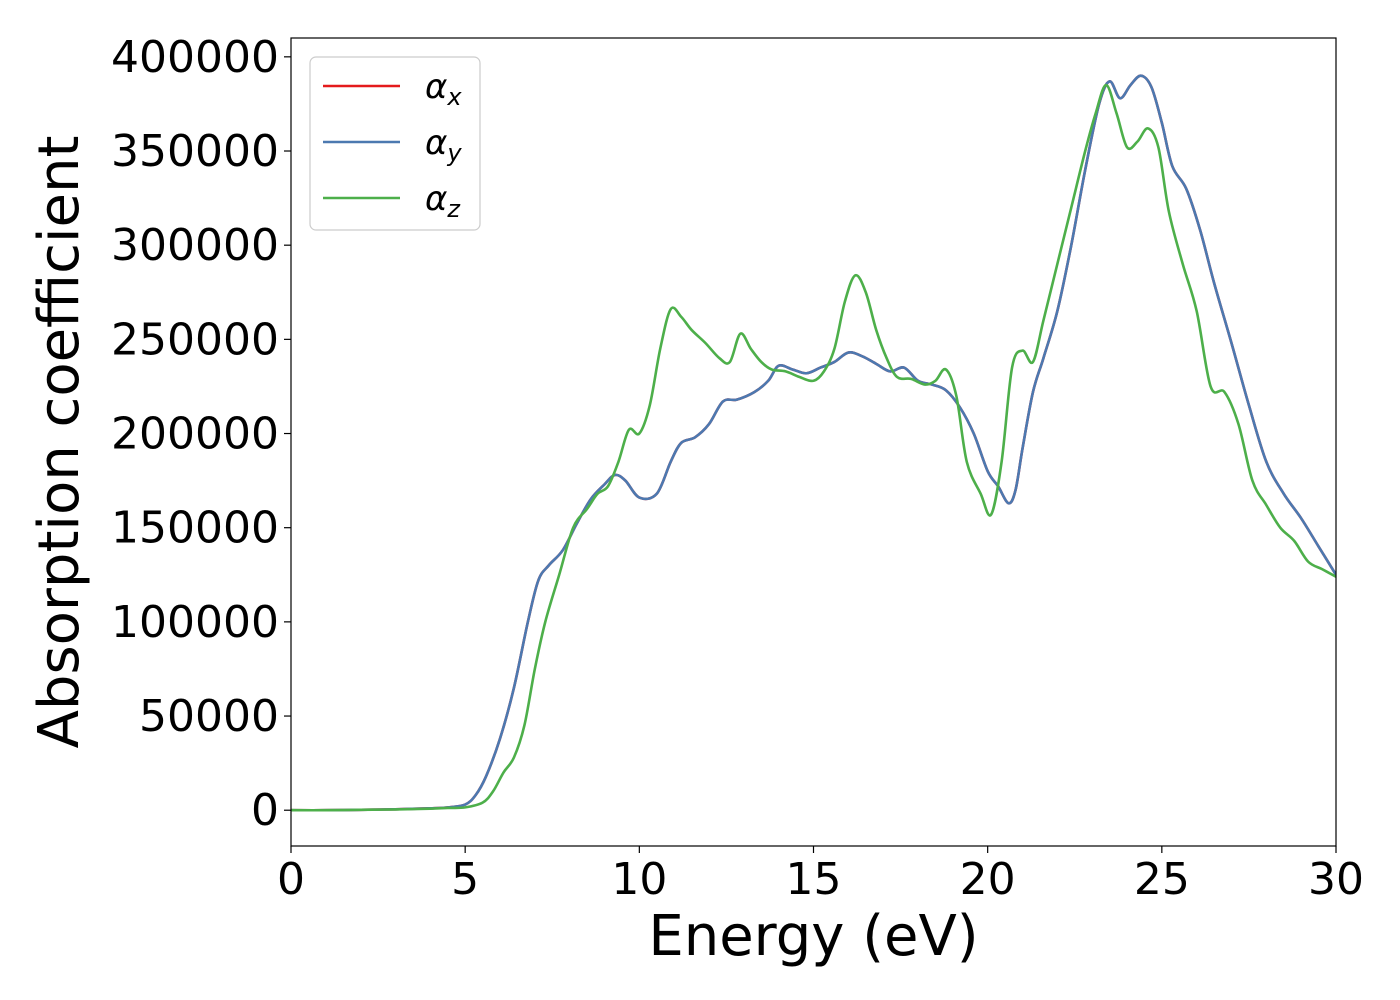 Image resolution: width=1400 pixels, height=1000 pixels. What do you see at coordinates (1336, 879) in the screenshot?
I see `x-tick-label: 30` at bounding box center [1336, 879].